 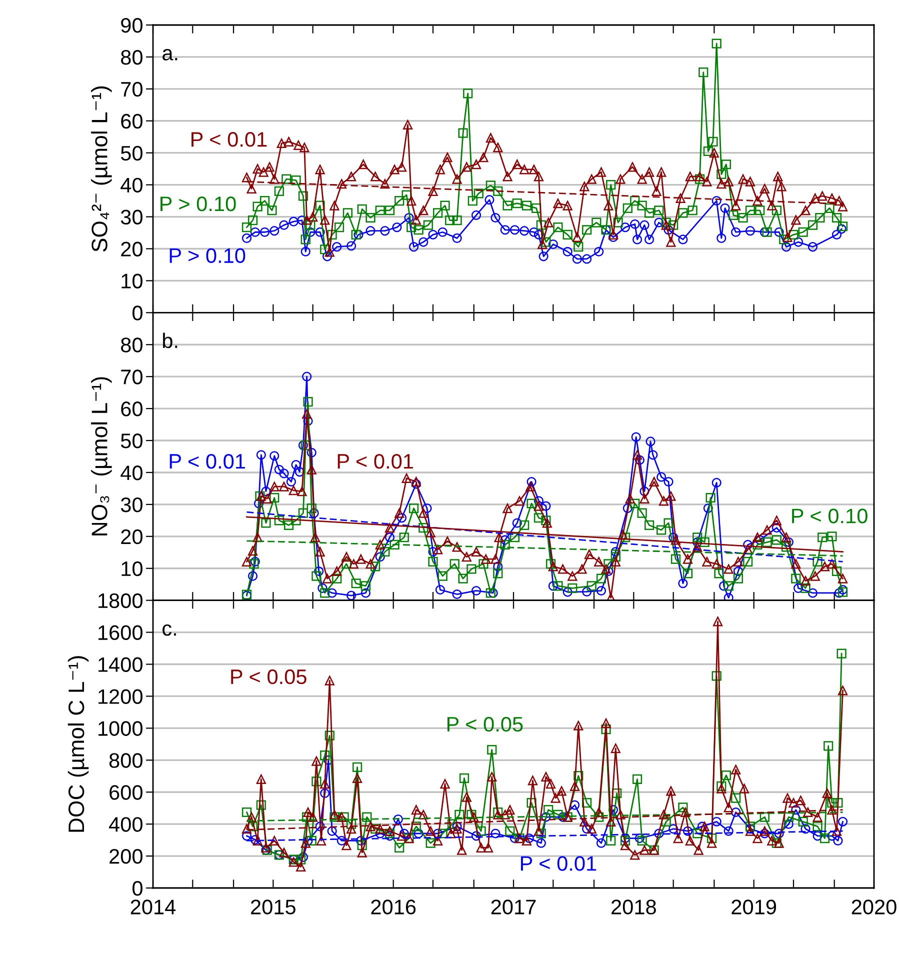 What do you see at coordinates (125, 760) in the screenshot?
I see `y-tick-label: 800` at bounding box center [125, 760].